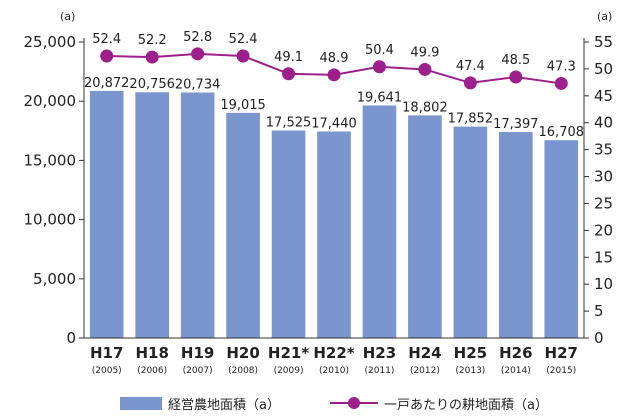 This screenshot has width=623, height=416. Describe the element at coordinates (379, 50) in the screenshot. I see `line-value-label: 50.4` at that location.